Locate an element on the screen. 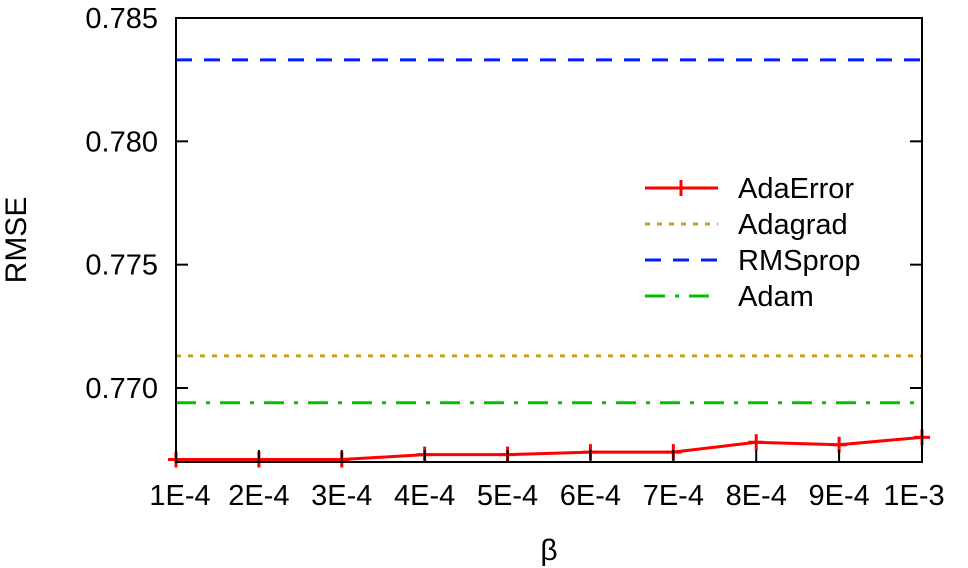 The image size is (968, 568). y-tick-label: 0.770 is located at coordinates (121, 389).